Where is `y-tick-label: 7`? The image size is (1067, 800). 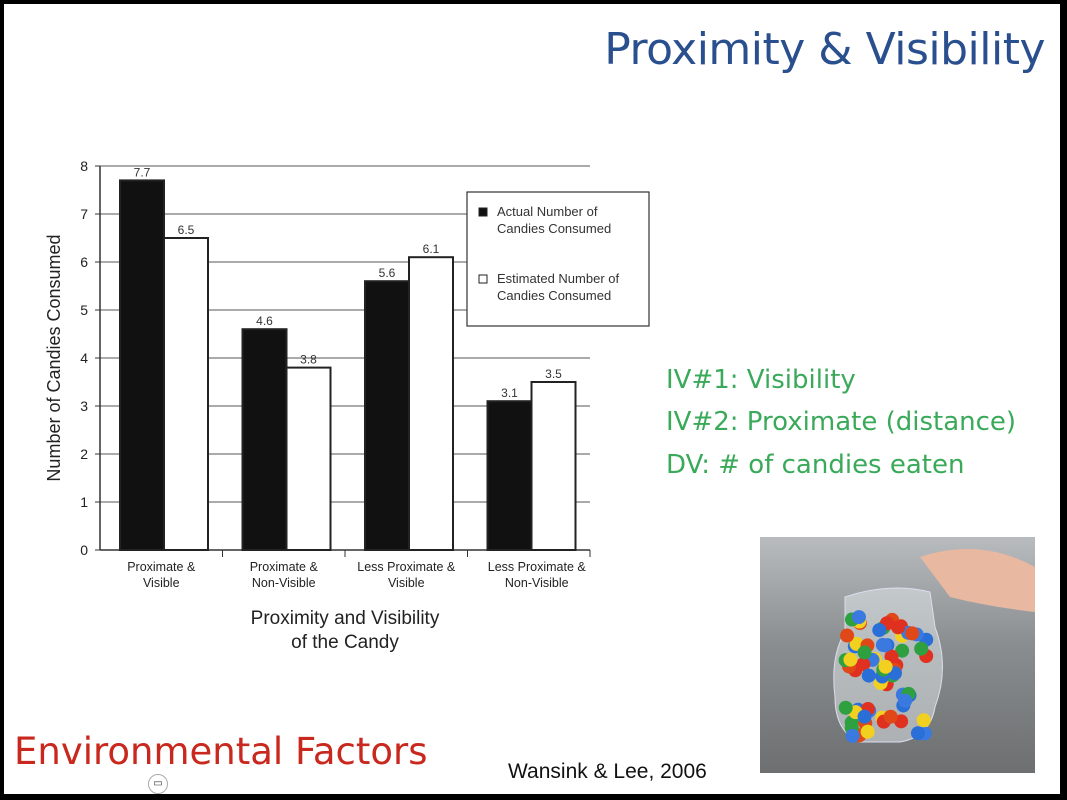 y-tick-label: 7 is located at coordinates (84, 214).